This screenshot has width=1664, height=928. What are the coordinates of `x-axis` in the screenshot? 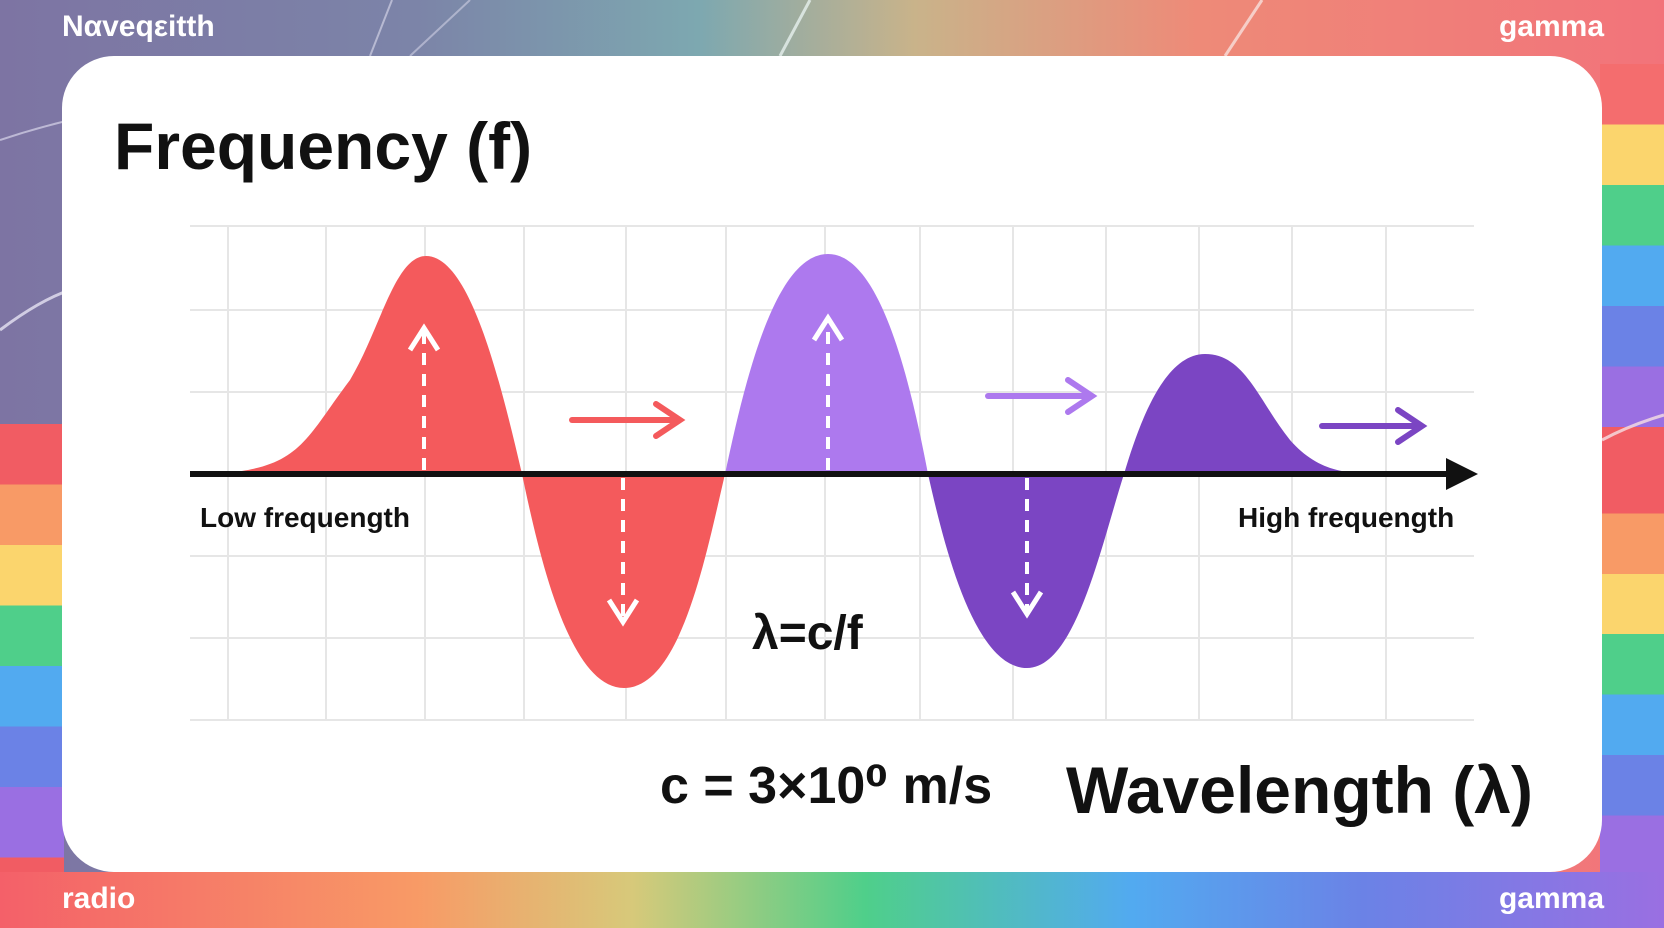 It's located at (834, 474).